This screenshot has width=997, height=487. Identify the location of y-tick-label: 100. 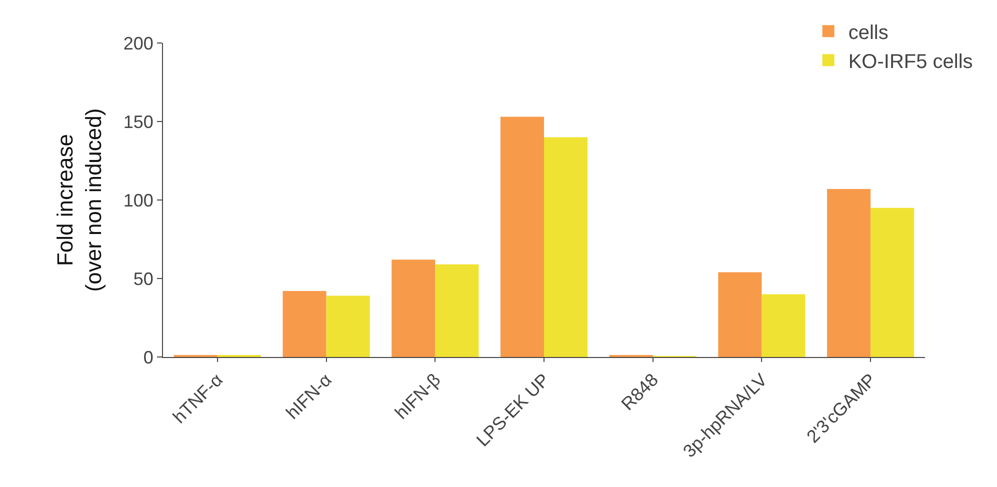
(138, 200).